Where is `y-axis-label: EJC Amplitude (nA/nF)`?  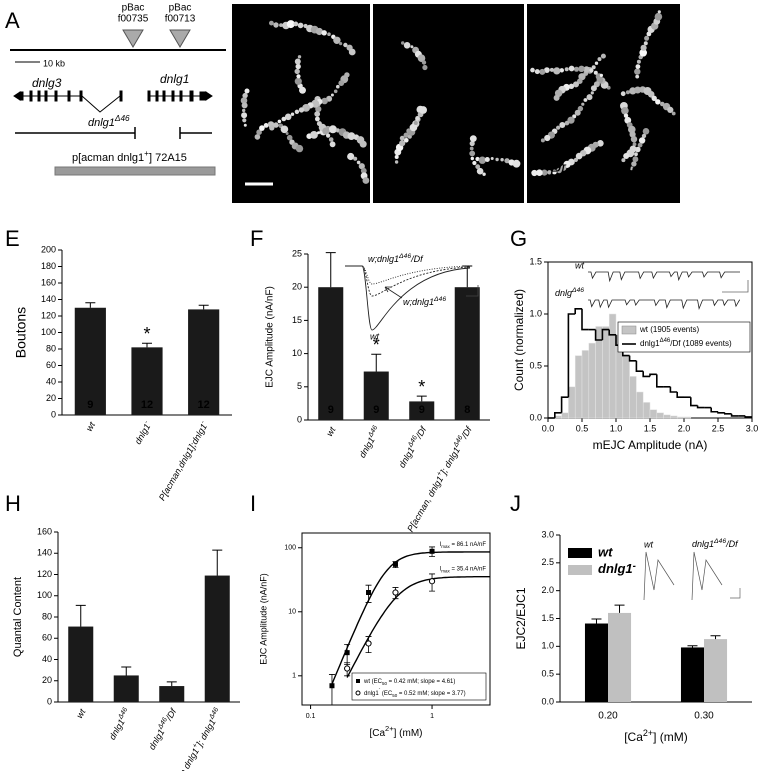
y-axis-label: EJC Amplitude (nA/nF) is located at coordinates (263, 619).